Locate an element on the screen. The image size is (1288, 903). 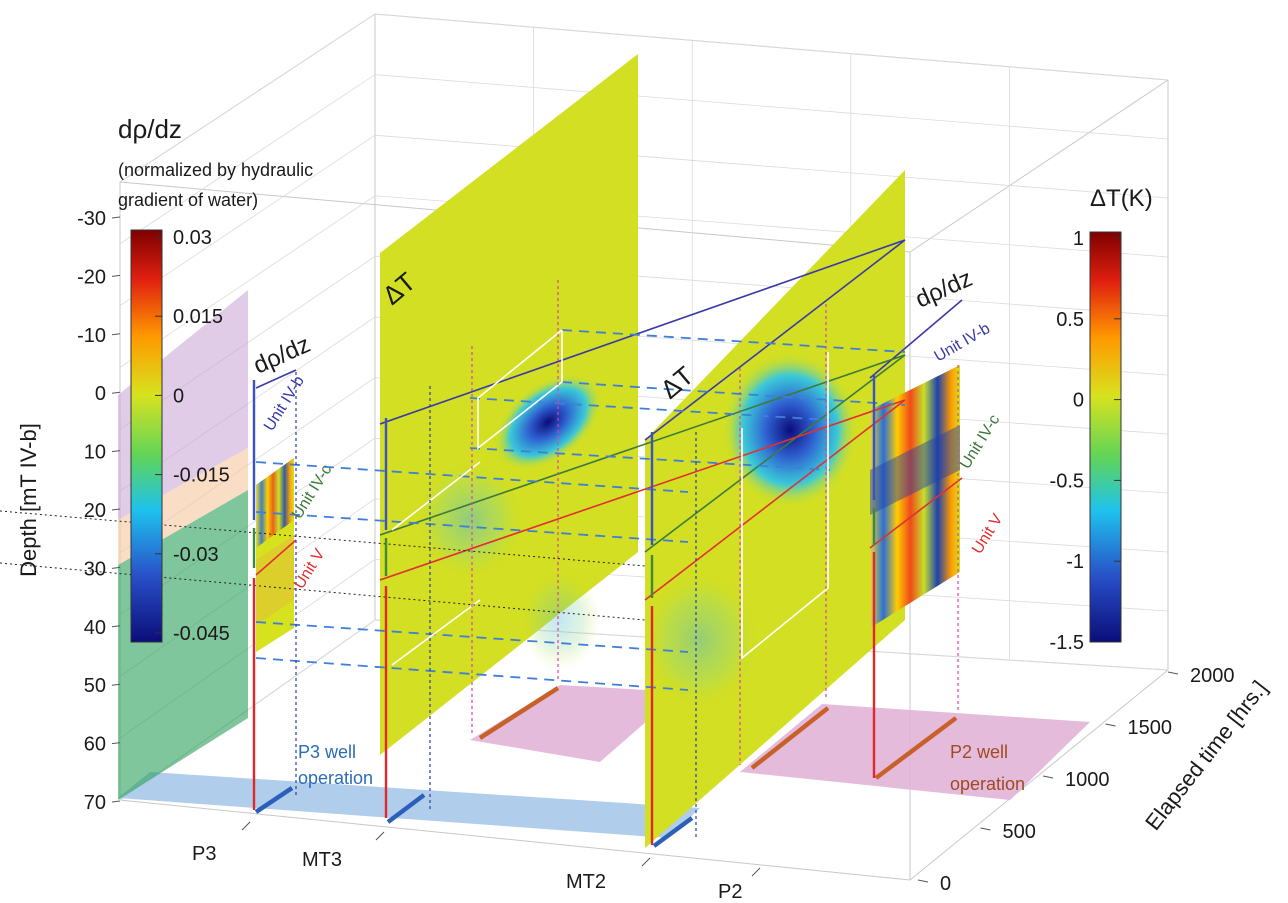
well-label-mt3: MT3 is located at coordinates (322, 860).